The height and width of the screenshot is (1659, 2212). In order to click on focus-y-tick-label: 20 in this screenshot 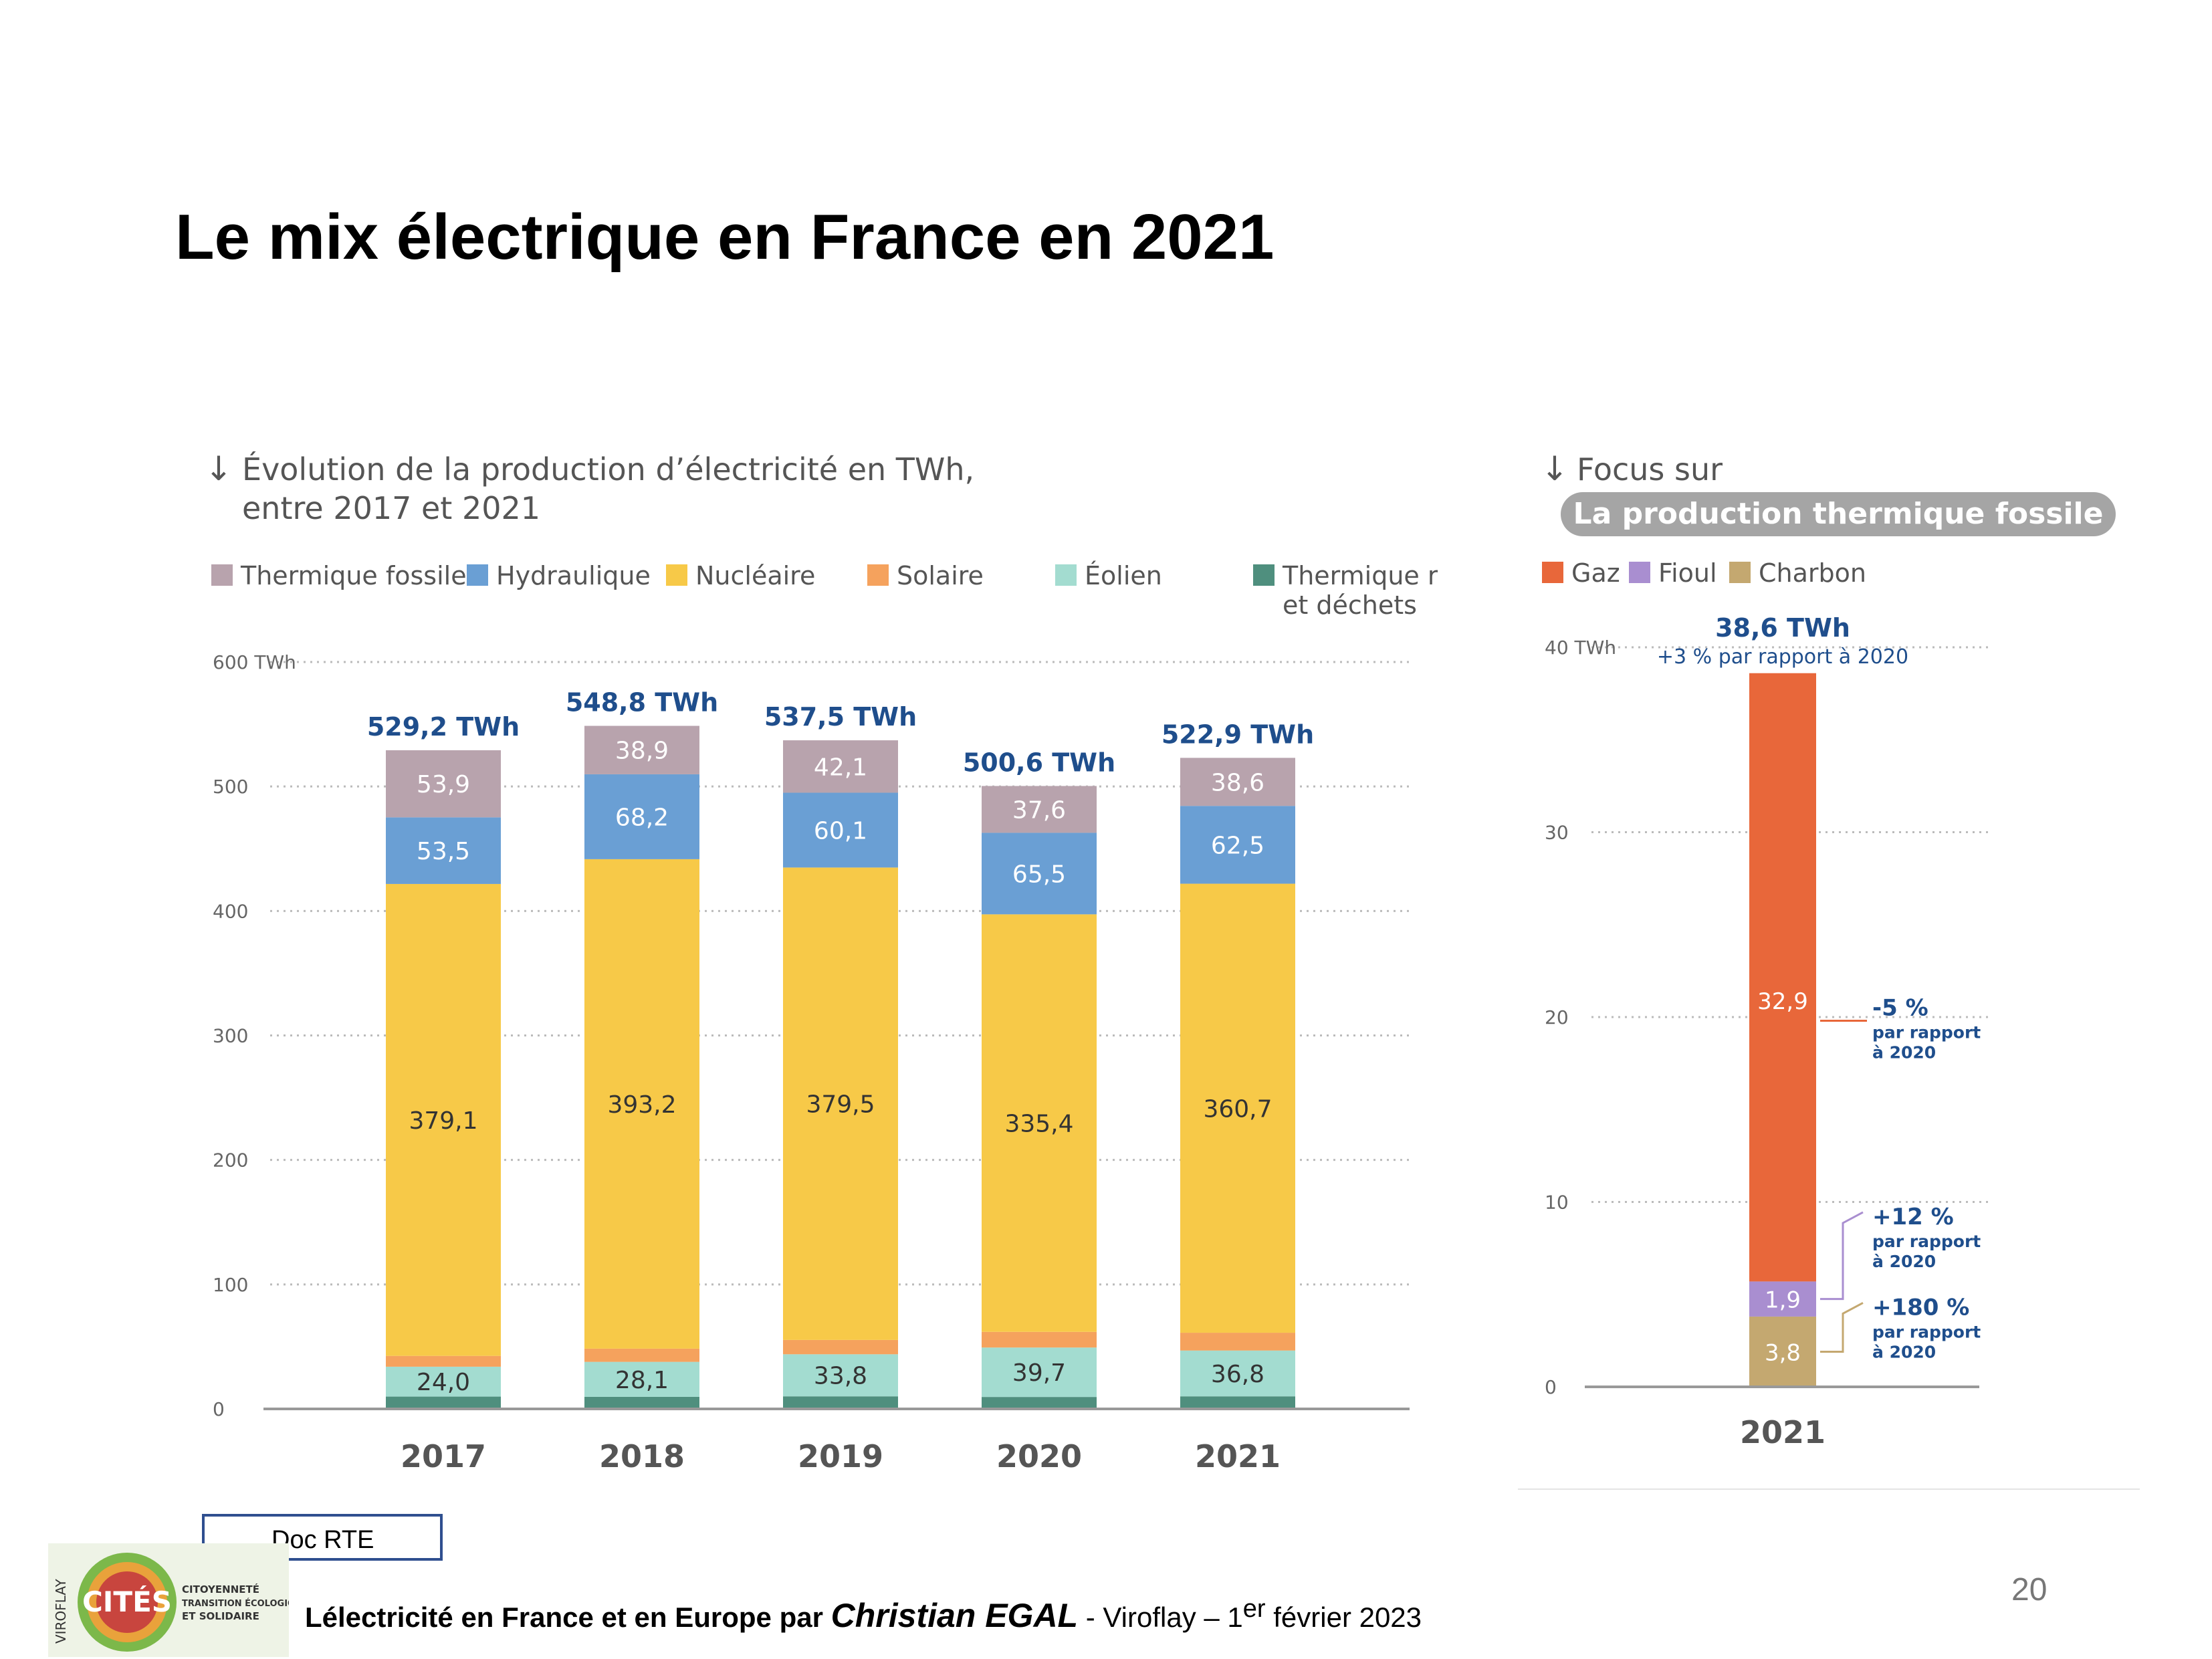, I will do `click(1557, 1017)`.